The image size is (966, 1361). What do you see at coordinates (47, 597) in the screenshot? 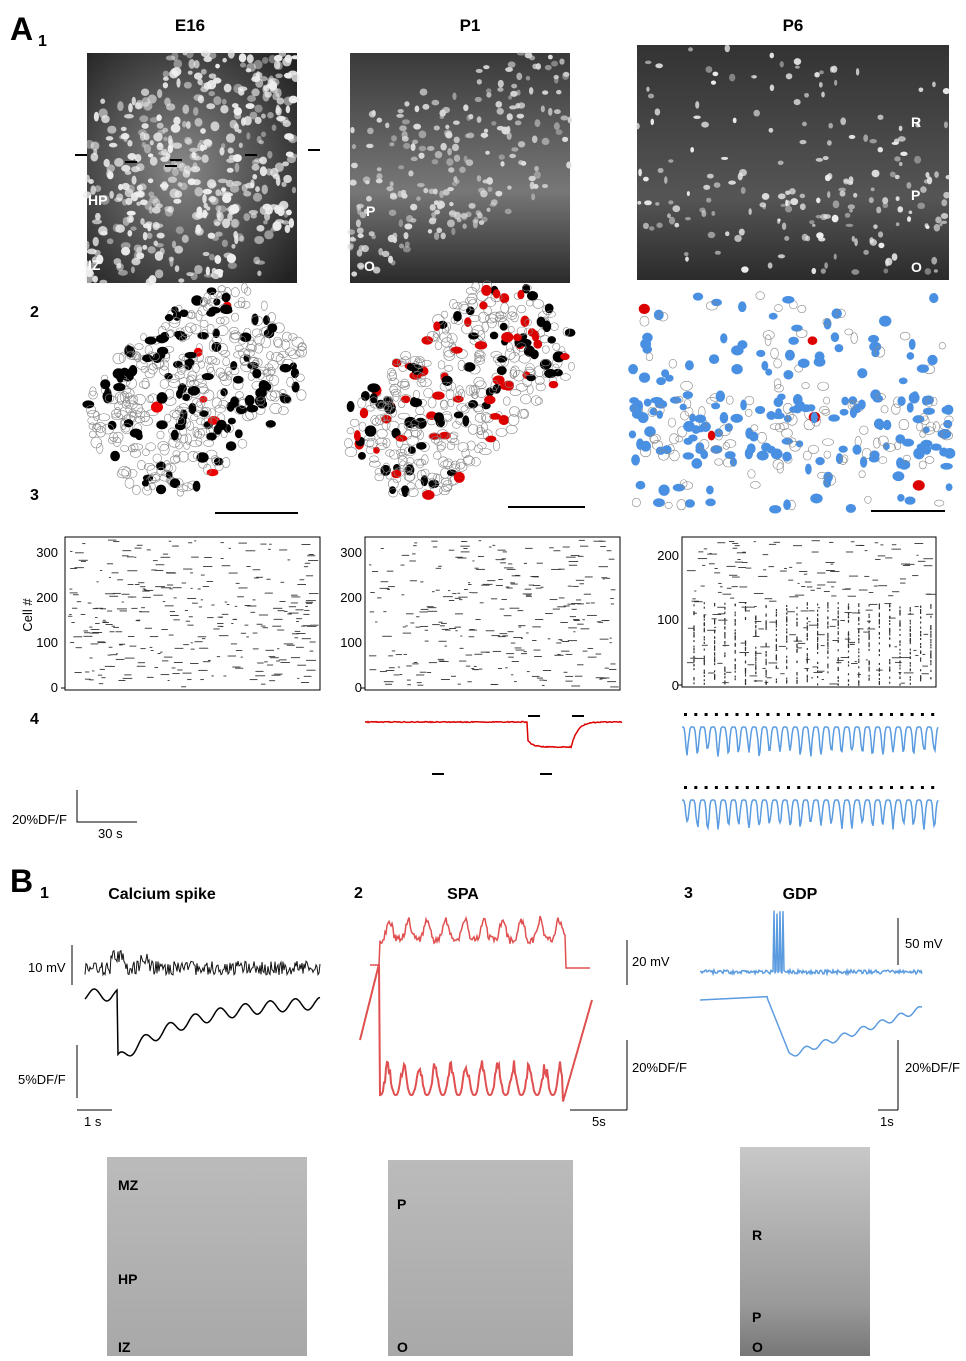
I see `tick-label: 200` at bounding box center [47, 597].